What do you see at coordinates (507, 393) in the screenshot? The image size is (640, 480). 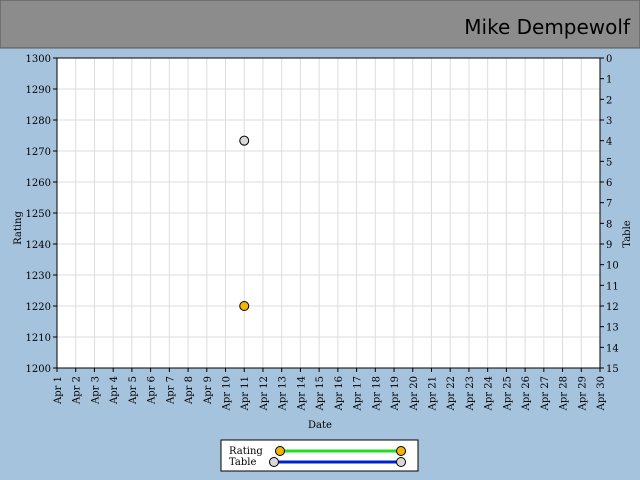 I see `x-tick-label: Apr 25` at bounding box center [507, 393].